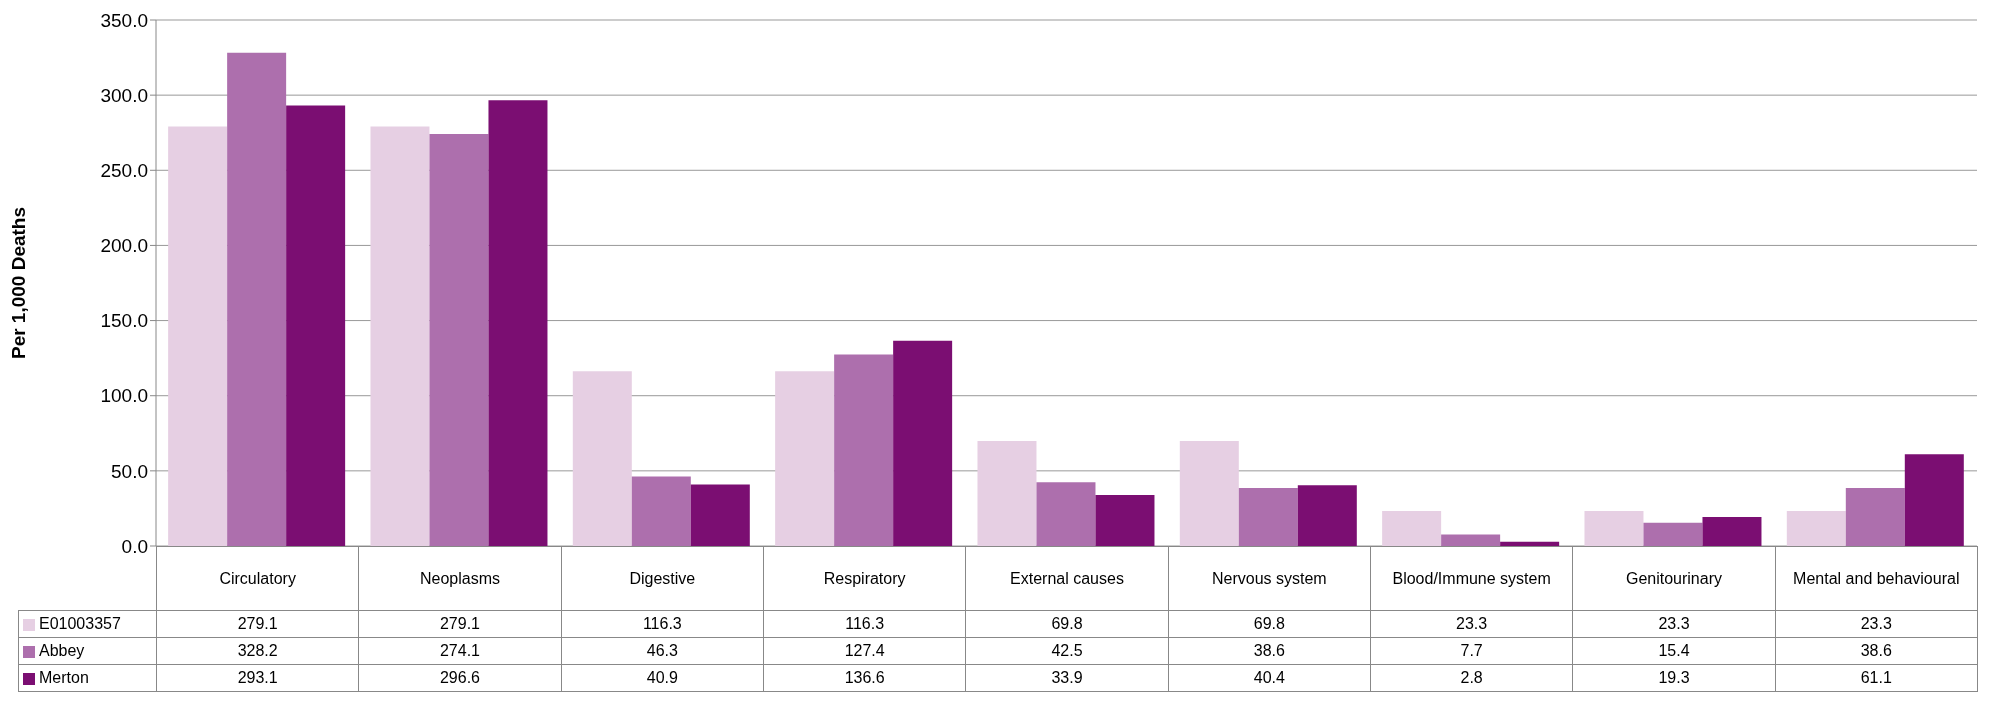 This screenshot has width=1993, height=705. Describe the element at coordinates (1674, 578) in the screenshot. I see `x-tick-label: Genitourinary` at that location.